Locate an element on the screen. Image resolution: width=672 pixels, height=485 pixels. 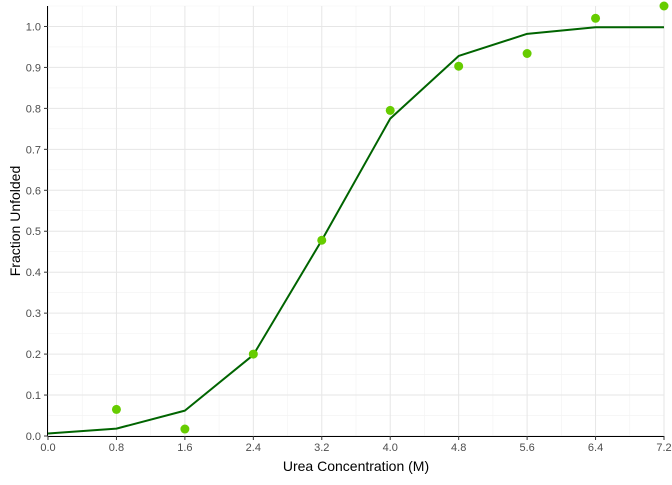
x-tick-label: 6.4 is located at coordinates (595, 448).